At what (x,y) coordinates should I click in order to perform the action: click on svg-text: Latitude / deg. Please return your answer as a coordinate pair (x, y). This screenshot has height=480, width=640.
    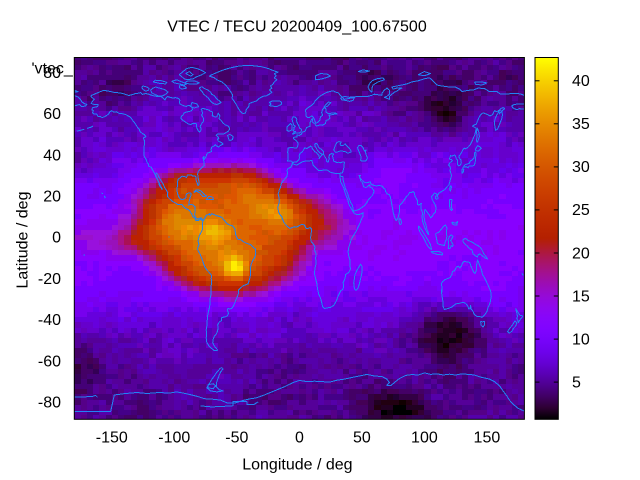
    Looking at the image, I should click on (23, 240).